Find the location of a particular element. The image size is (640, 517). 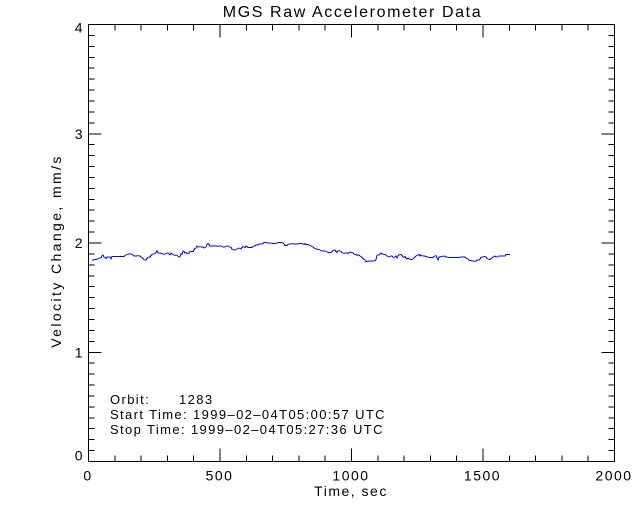

svg-text: 1500 is located at coordinates (482, 476).